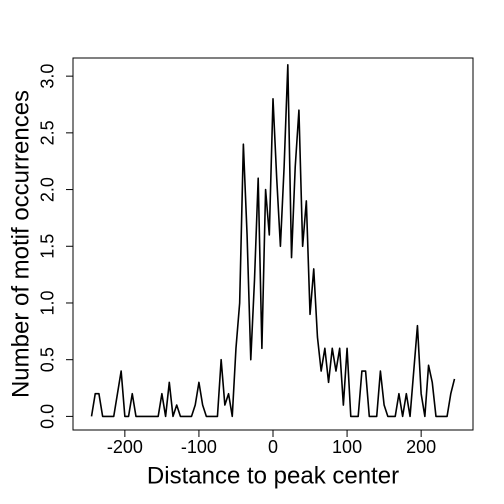  What do you see at coordinates (273, 447) in the screenshot?
I see `x-tick-label: 0` at bounding box center [273, 447].